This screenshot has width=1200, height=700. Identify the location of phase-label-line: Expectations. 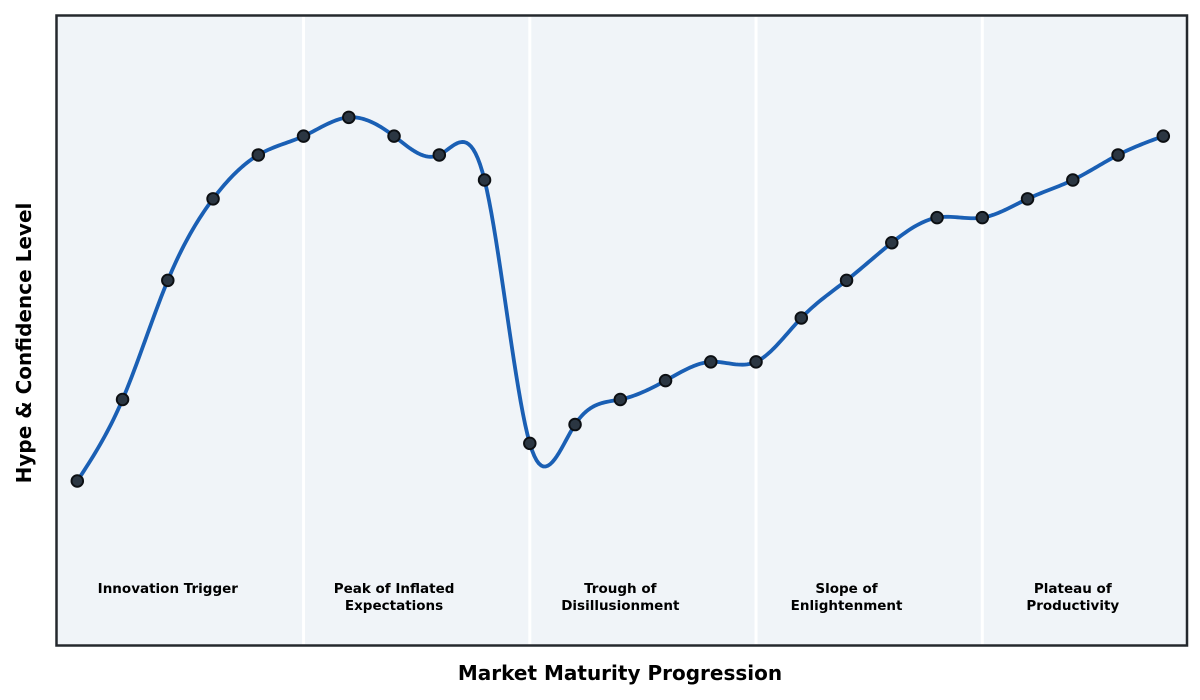
(394, 606).